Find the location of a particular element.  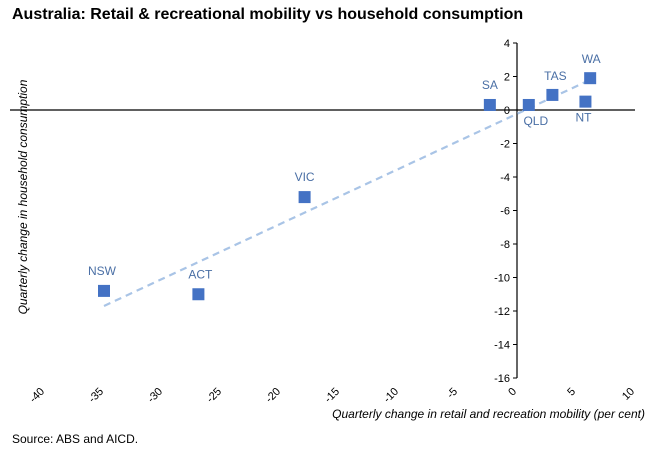

x-tick-label: -15 is located at coordinates (332, 396).